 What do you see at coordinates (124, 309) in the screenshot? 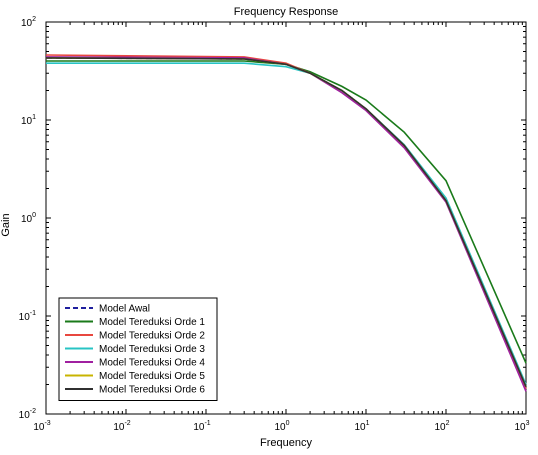
I see `legend-label: Model Awal` at bounding box center [124, 309].